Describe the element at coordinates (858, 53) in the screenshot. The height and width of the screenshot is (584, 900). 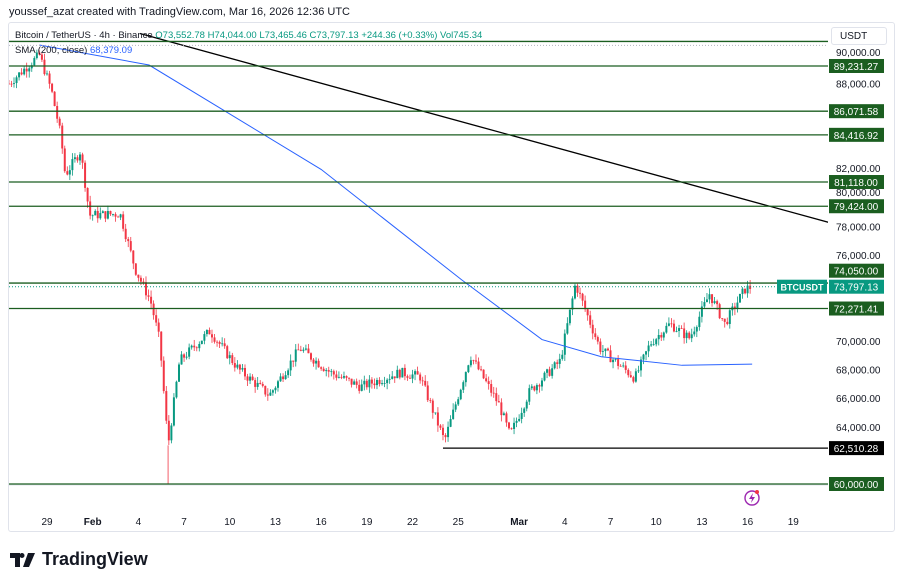
I see `y-tick-label: 90,000.00` at that location.